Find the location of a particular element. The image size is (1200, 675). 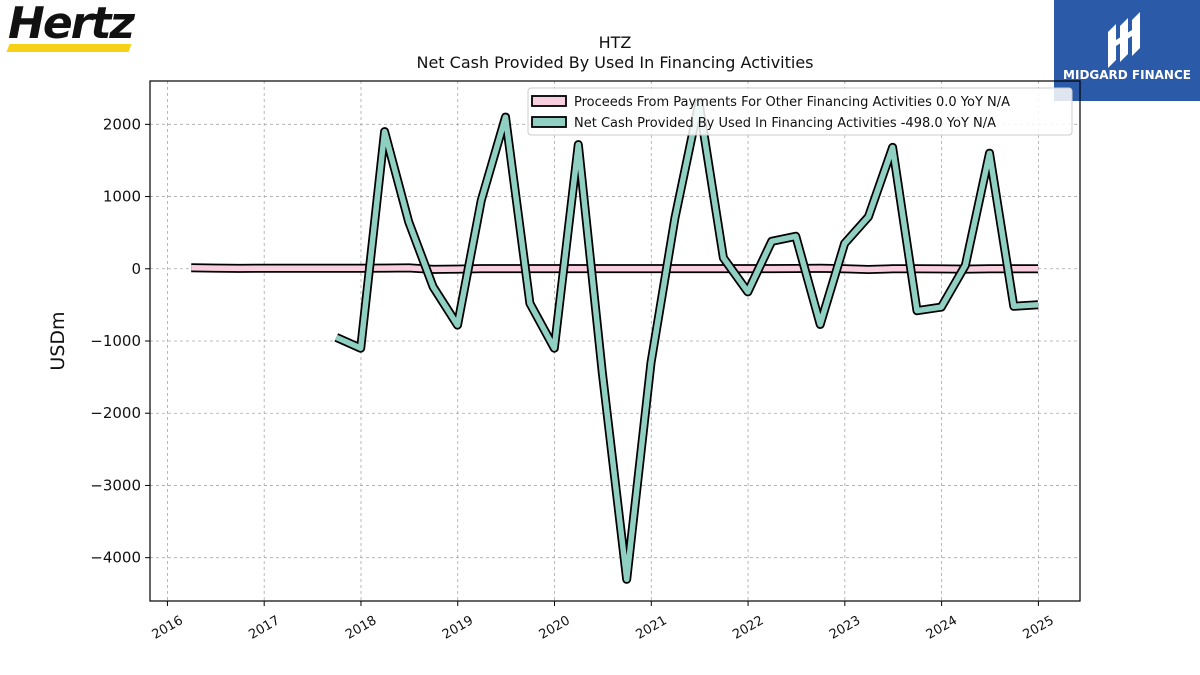

x-tick-label: 2023 is located at coordinates (845, 628).